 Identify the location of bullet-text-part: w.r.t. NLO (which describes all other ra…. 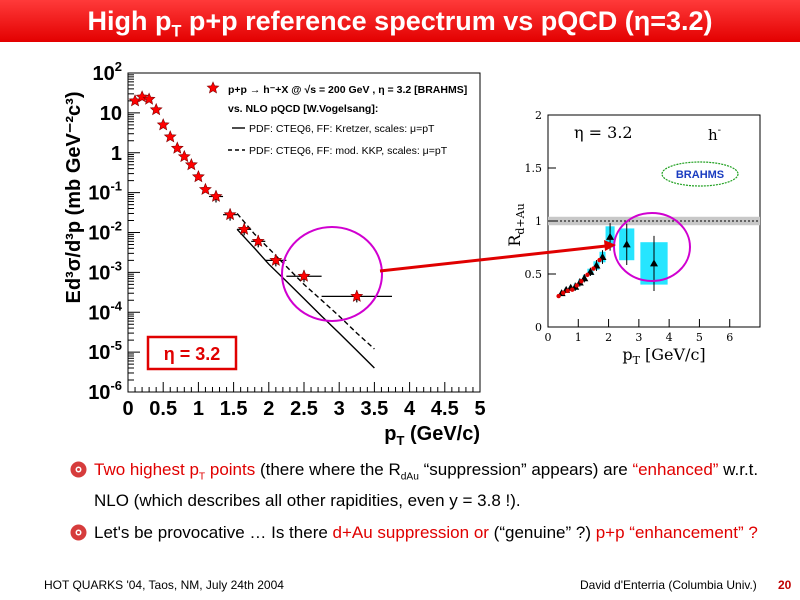
(426, 485).